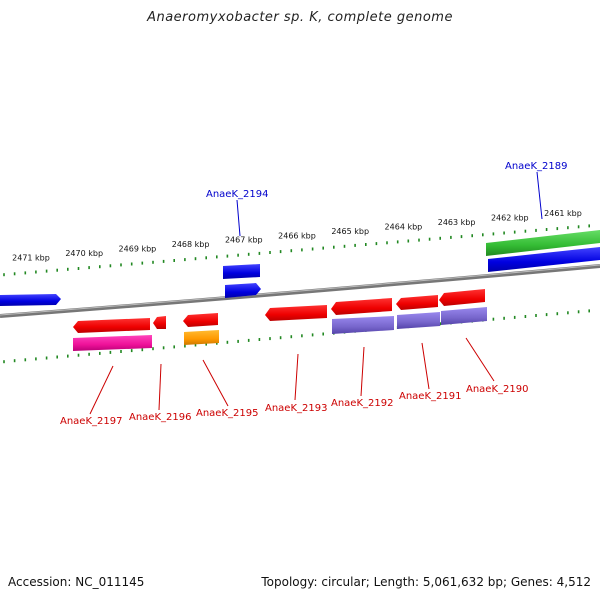  What do you see at coordinates (244, 240) in the screenshot?
I see `scale-tick-label: 2467 kbp` at bounding box center [244, 240].